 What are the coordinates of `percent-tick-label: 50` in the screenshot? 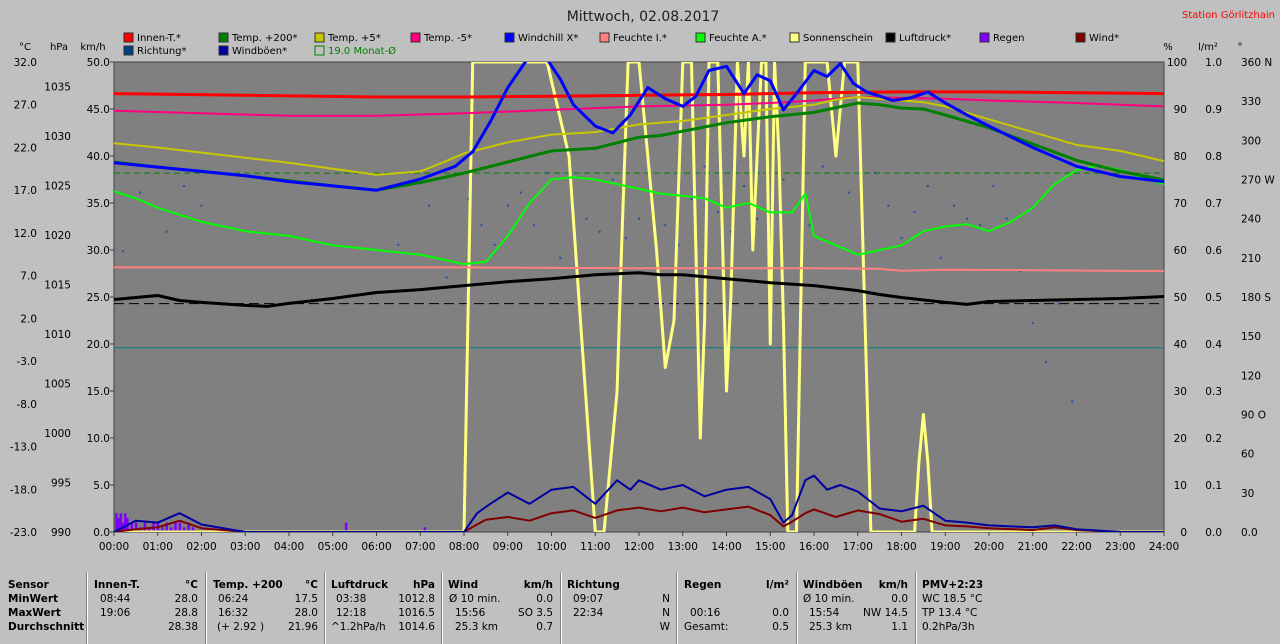 It's located at (1180, 298).